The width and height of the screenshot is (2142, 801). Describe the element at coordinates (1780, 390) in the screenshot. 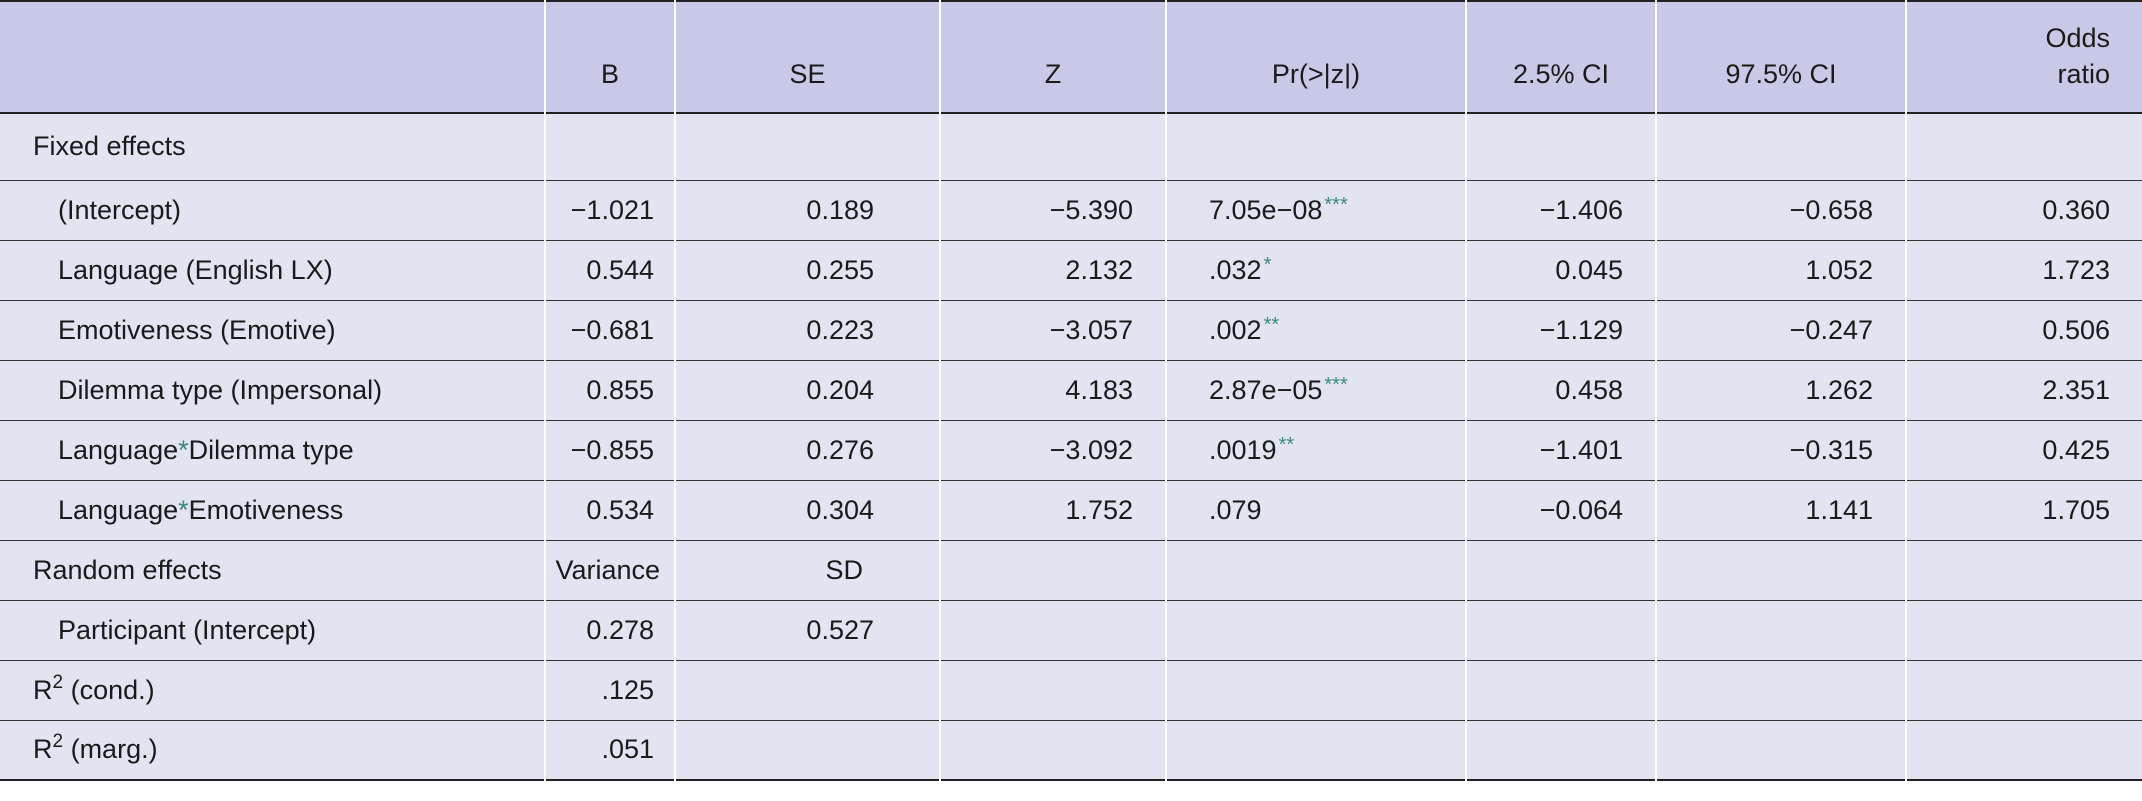

I see `cell-ci-high: 1.262` at that location.